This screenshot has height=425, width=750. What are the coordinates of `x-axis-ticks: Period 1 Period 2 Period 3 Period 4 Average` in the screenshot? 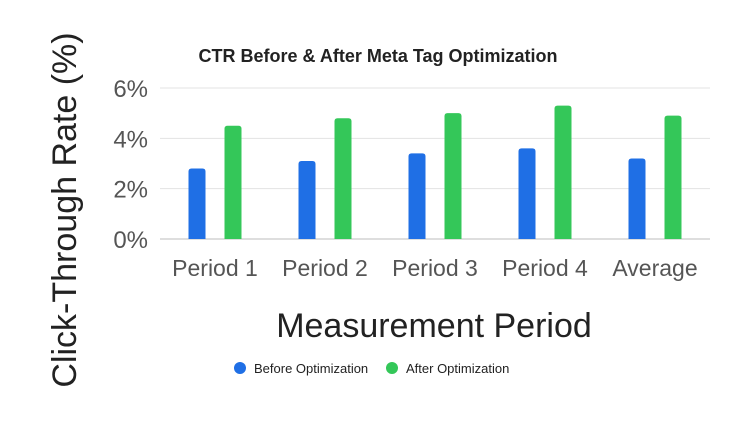 It's located at (434, 268).